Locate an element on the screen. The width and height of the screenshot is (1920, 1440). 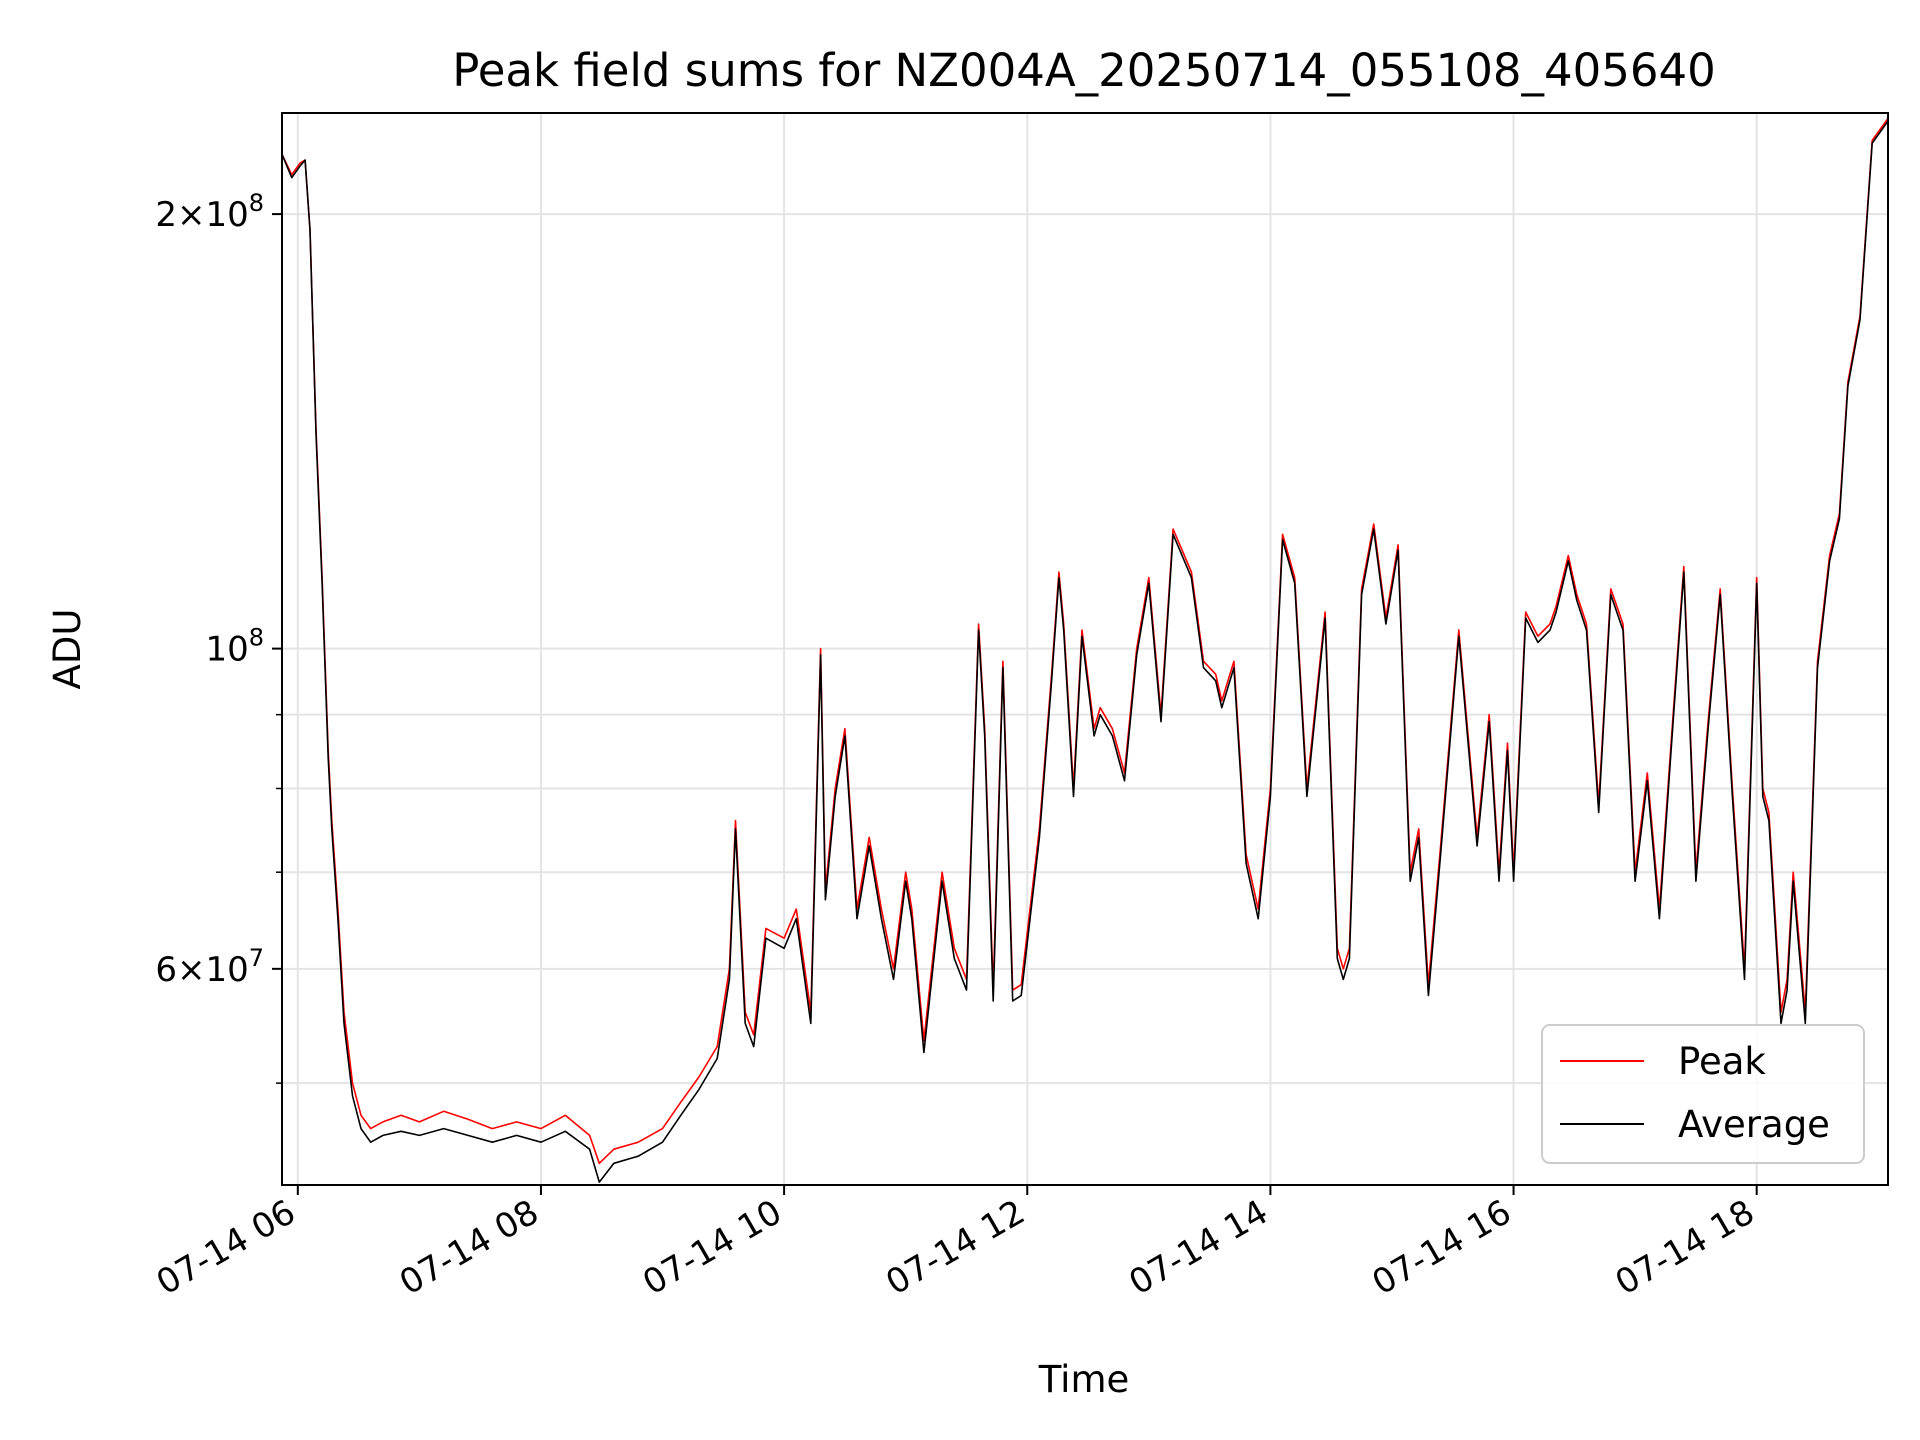
x-tick-label: 07-14 16 is located at coordinates (1442, 1247).